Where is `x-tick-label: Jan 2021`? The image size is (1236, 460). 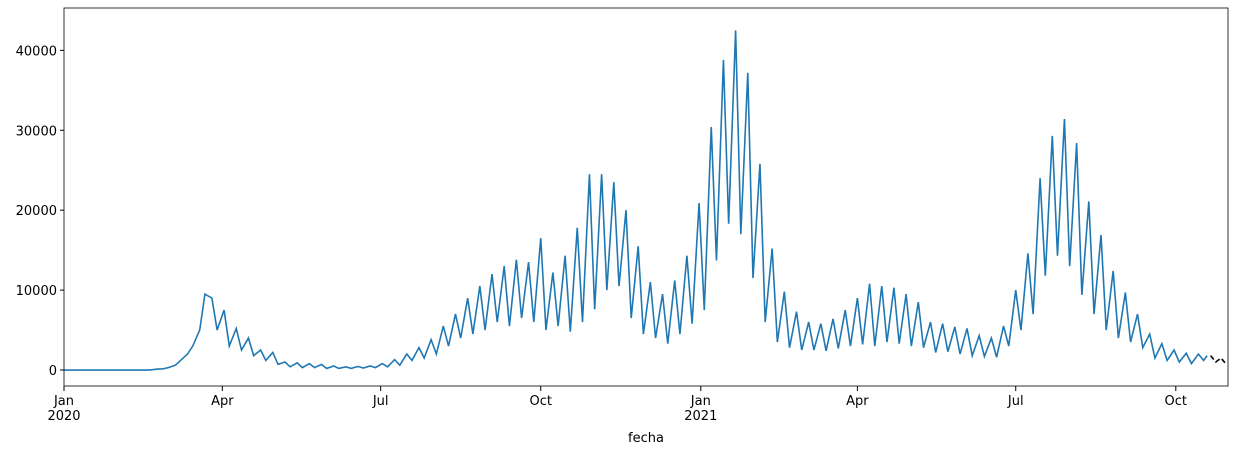
x-tick-label: Jan 2021 is located at coordinates (700, 409).